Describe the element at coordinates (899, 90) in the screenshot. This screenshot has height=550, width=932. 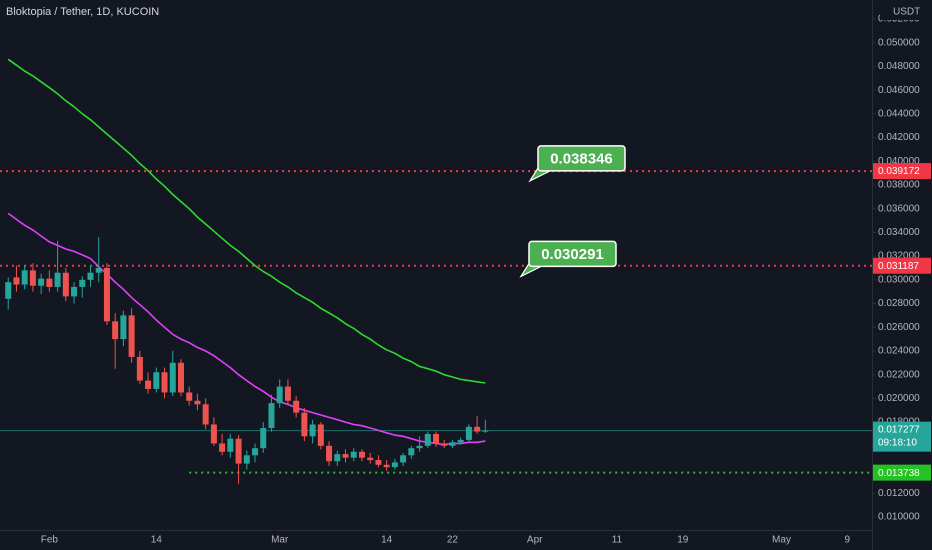
I see `y-tick-label: 0.046000` at that location.